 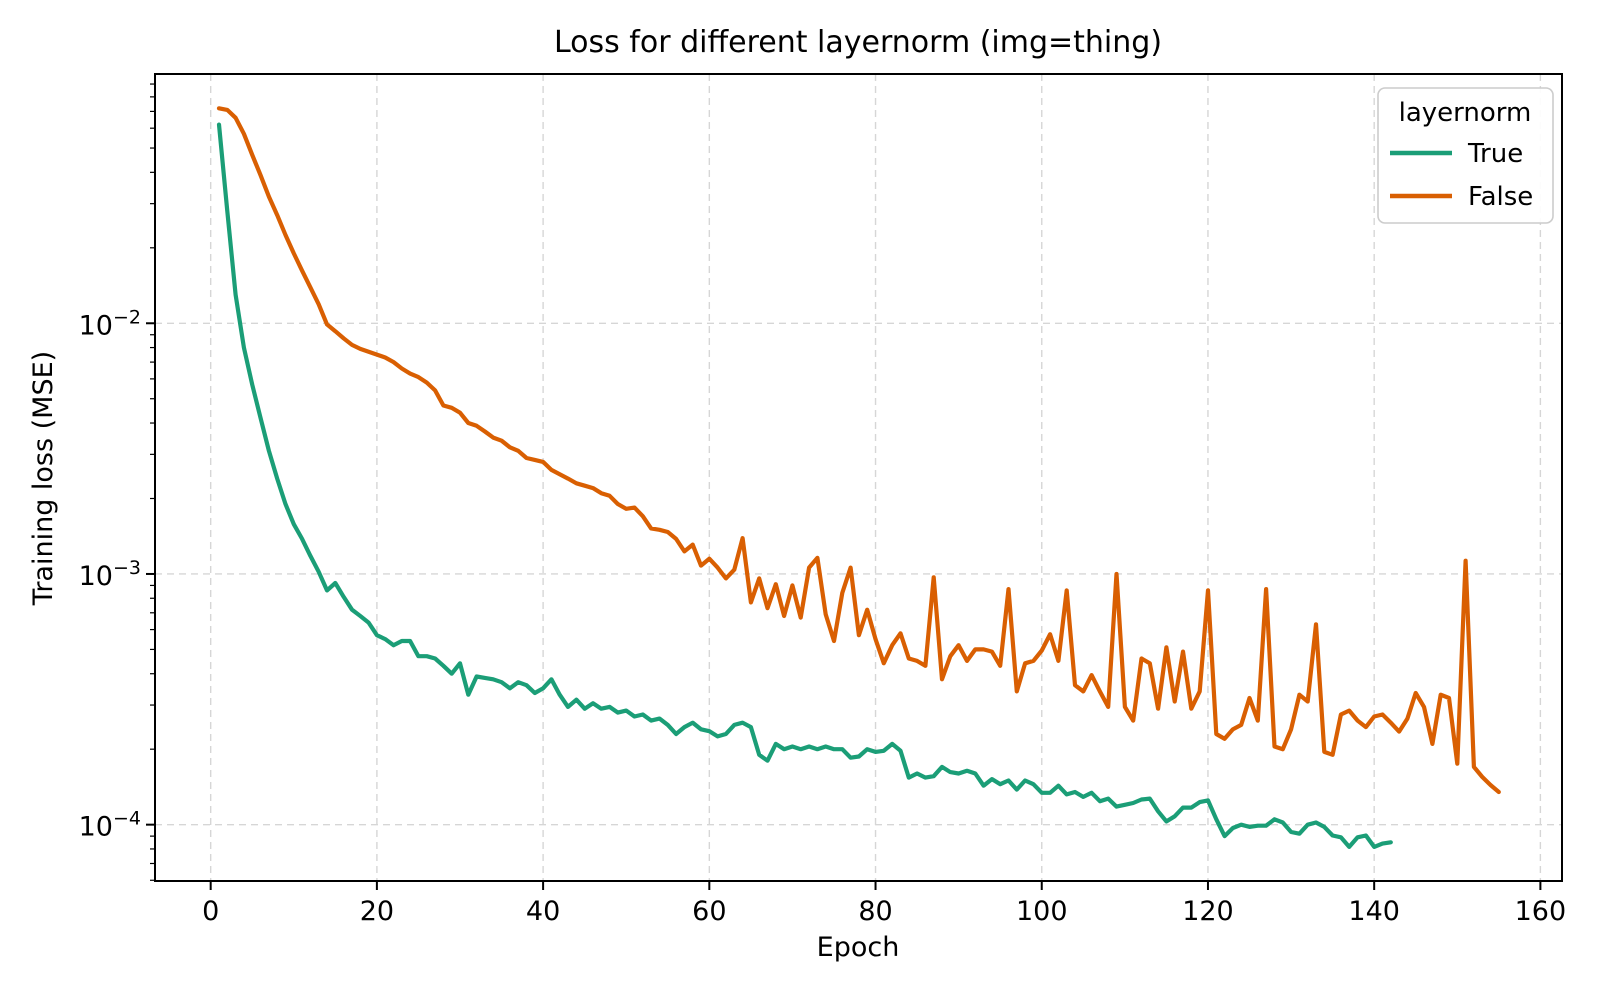 What do you see at coordinates (1465, 113) in the screenshot?
I see `legend-title: layernorm` at bounding box center [1465, 113].